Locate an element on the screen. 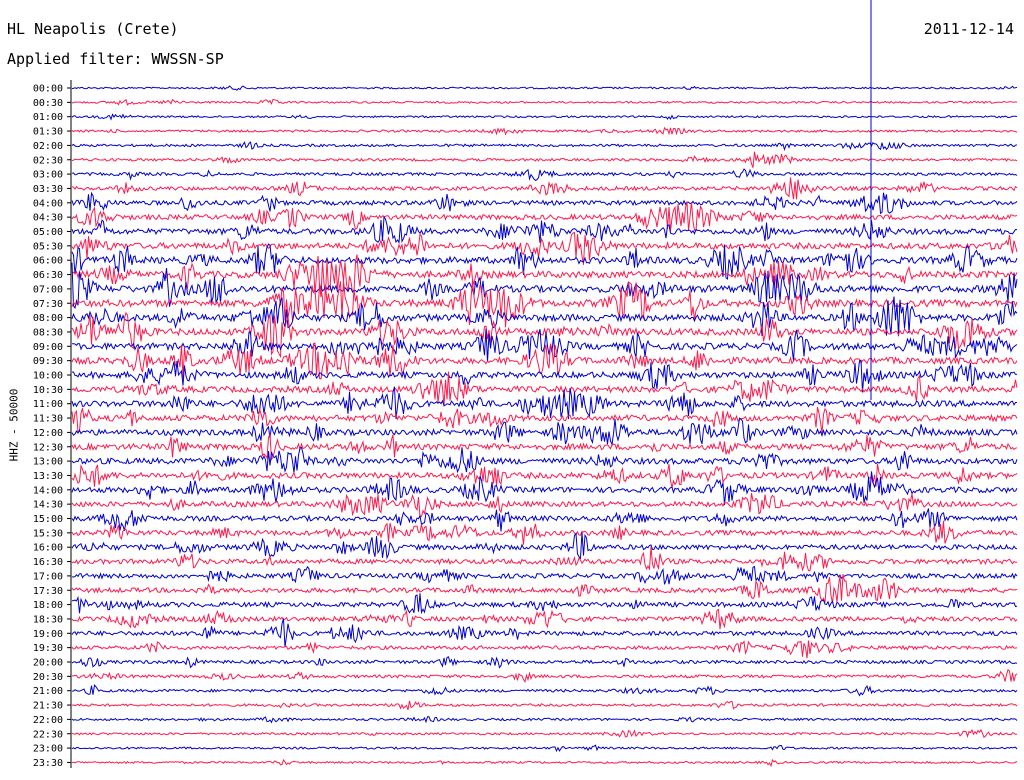 The width and height of the screenshot is (1024, 780). time-tick-label: 19:30 is located at coordinates (48, 648).